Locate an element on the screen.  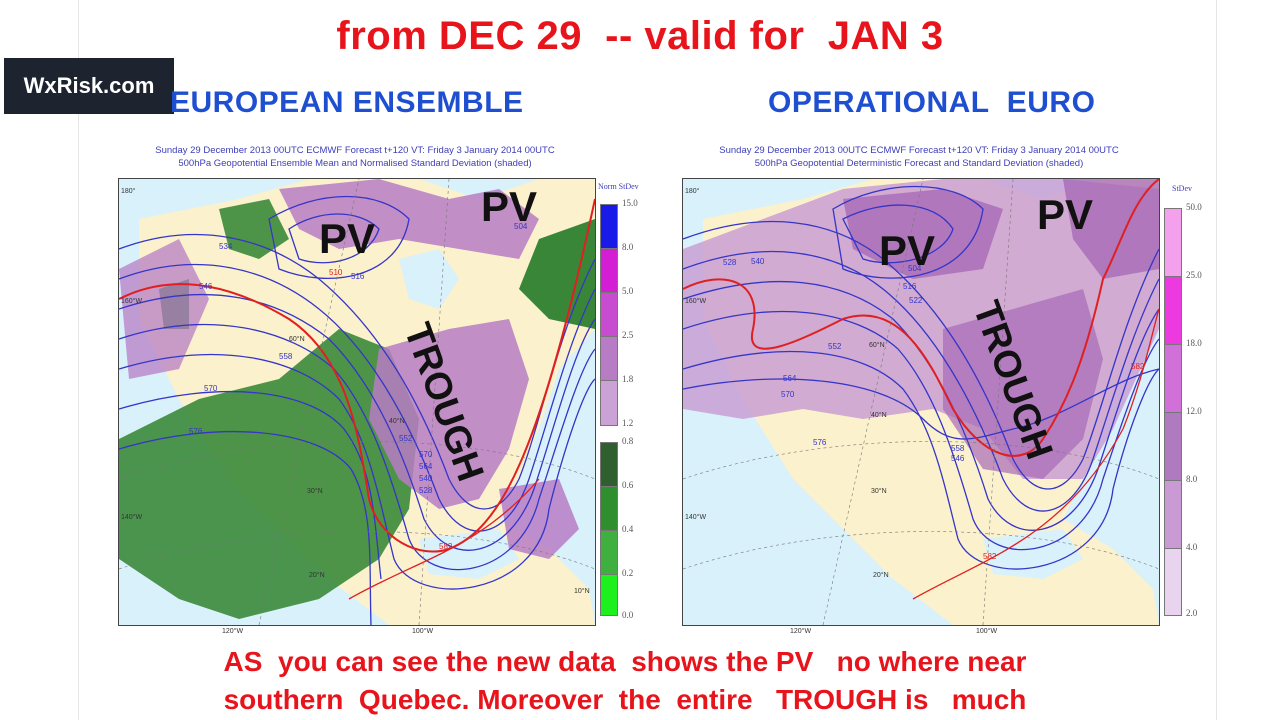
svg-text: 10°N is located at coordinates (582, 591).